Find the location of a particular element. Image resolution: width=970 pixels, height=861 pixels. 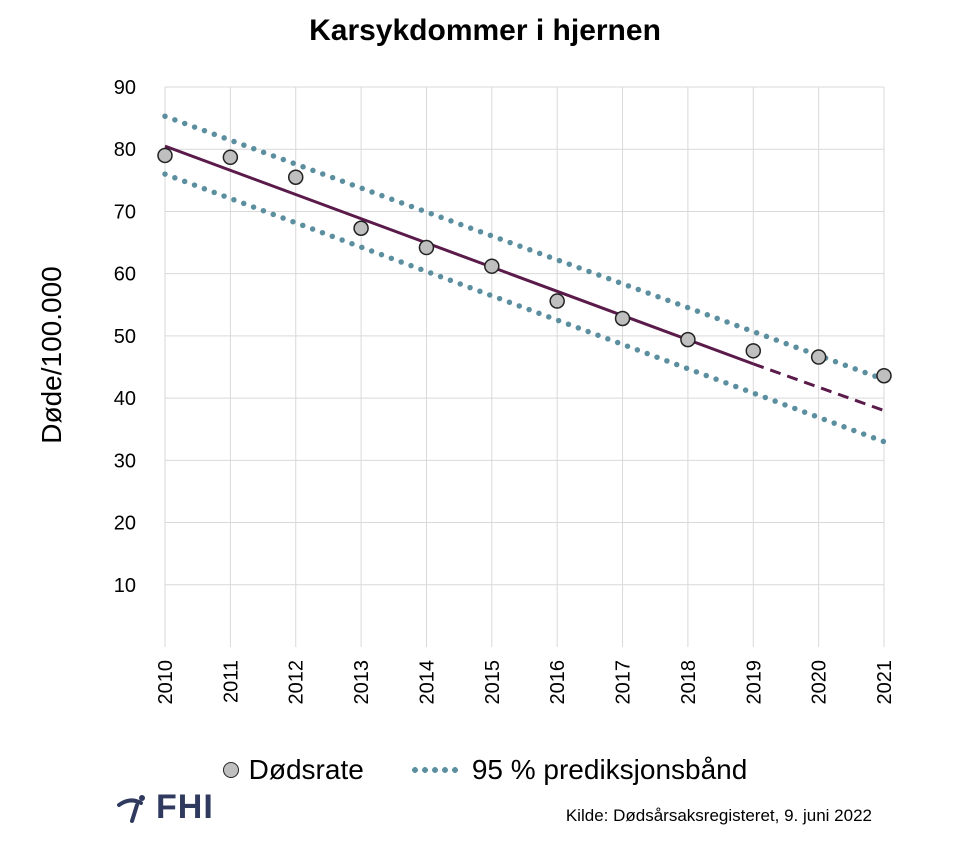

chart-title: Karsykdommer i hjernen is located at coordinates (485, 30).